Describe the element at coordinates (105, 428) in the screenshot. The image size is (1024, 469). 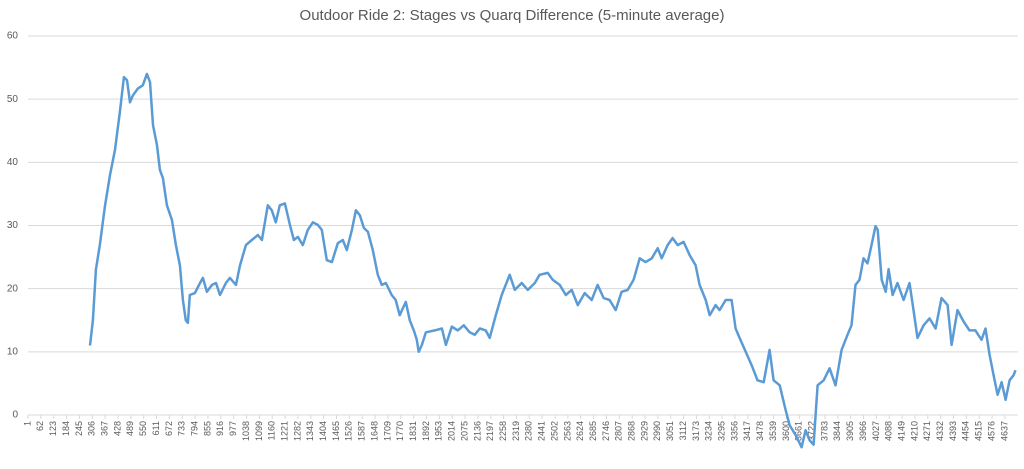
I see `x-tick-label: 367` at that location.